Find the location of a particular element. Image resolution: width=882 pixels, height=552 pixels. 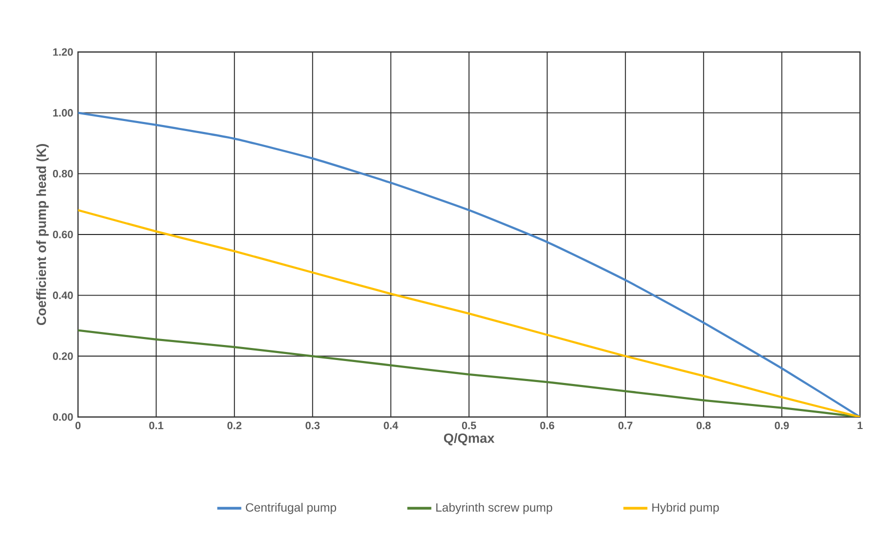

x-axis-title: Q/Qmax is located at coordinates (469, 439).